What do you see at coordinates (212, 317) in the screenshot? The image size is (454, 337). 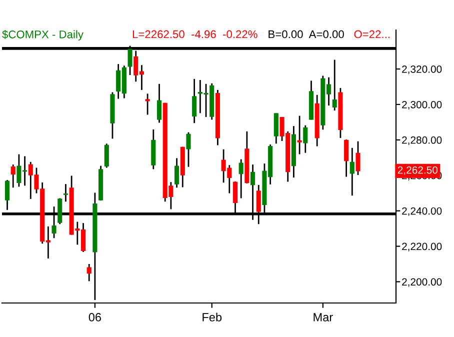 I see `x-tick-label: Feb` at bounding box center [212, 317].